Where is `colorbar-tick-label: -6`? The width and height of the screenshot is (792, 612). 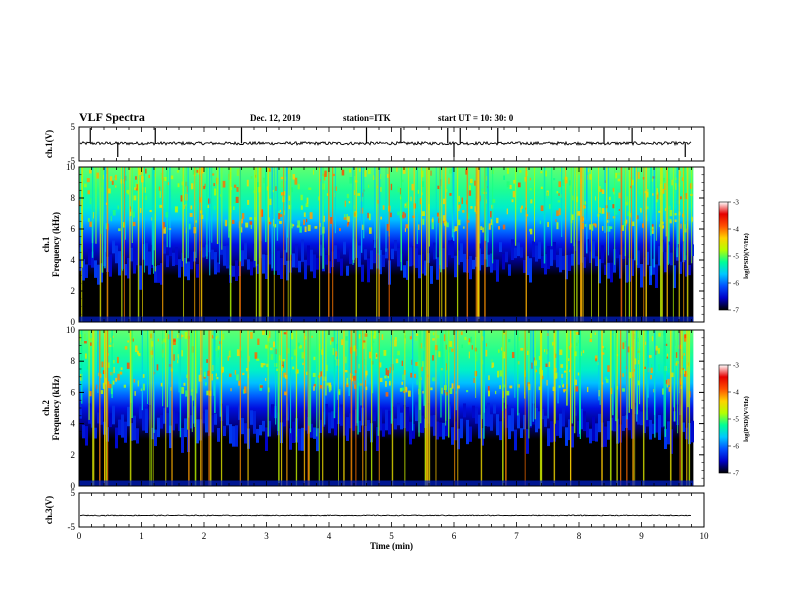 colorbar-tick-label: -6 is located at coordinates (736, 447).